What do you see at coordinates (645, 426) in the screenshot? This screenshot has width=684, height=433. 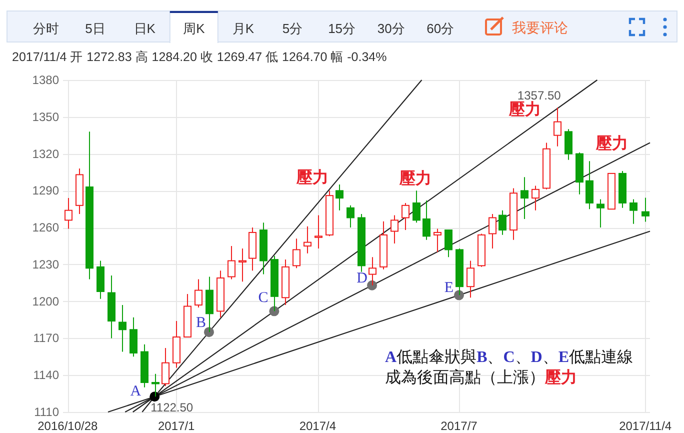 I see `x-tick-label: 2017/11/4` at bounding box center [645, 426].